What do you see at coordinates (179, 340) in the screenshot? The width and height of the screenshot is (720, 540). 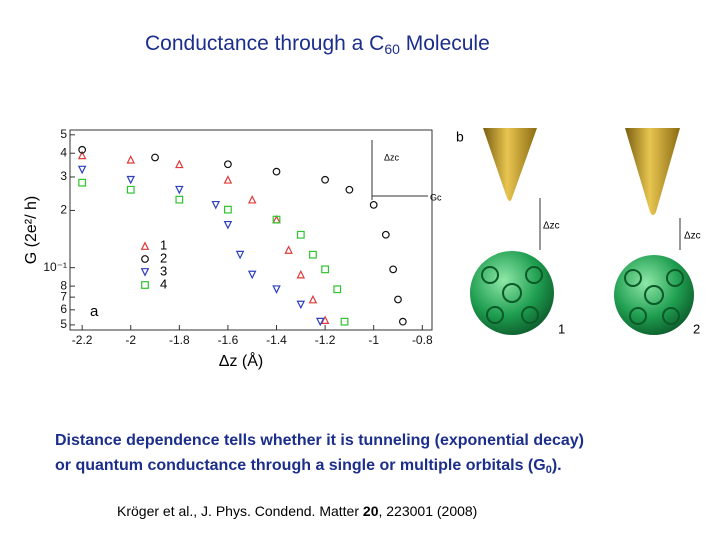 I see `x-tick-label: -1.8` at bounding box center [179, 340].